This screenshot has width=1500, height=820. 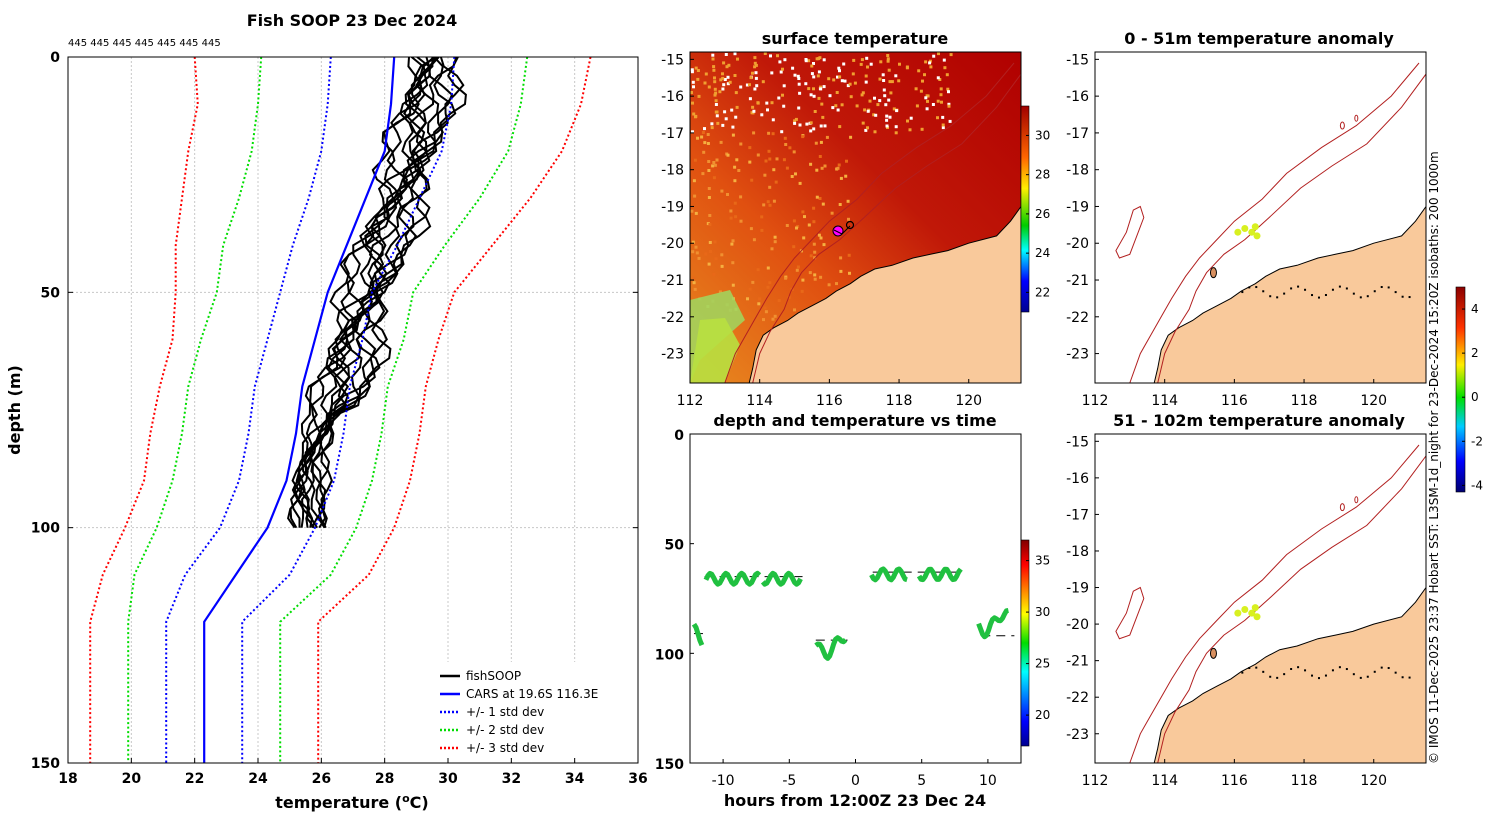 What do you see at coordinates (505, 712) in the screenshot?
I see `legend-label: +/- 1 std dev` at bounding box center [505, 712].